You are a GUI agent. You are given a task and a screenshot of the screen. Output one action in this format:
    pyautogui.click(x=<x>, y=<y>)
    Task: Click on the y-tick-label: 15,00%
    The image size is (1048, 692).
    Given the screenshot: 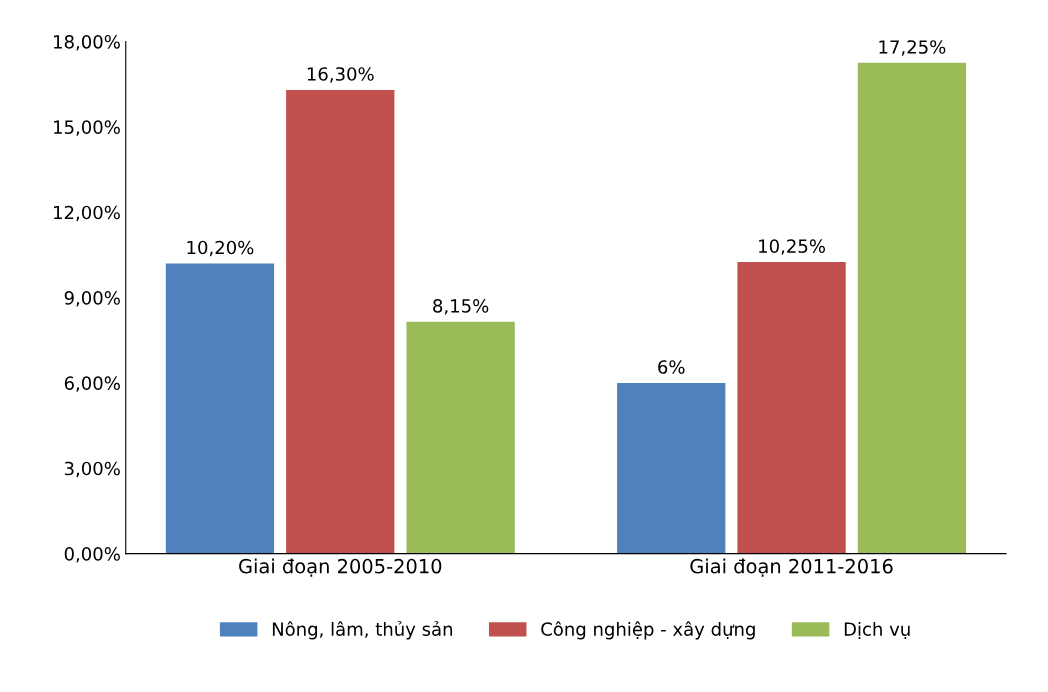 What is the action you would take?
    pyautogui.click(x=87, y=128)
    